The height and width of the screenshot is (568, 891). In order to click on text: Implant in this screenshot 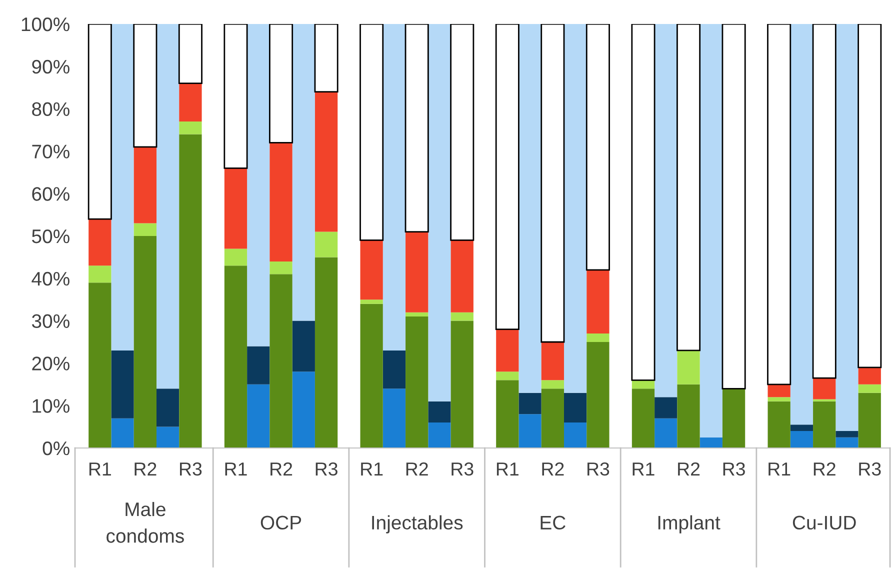, I will do `click(689, 524)`.